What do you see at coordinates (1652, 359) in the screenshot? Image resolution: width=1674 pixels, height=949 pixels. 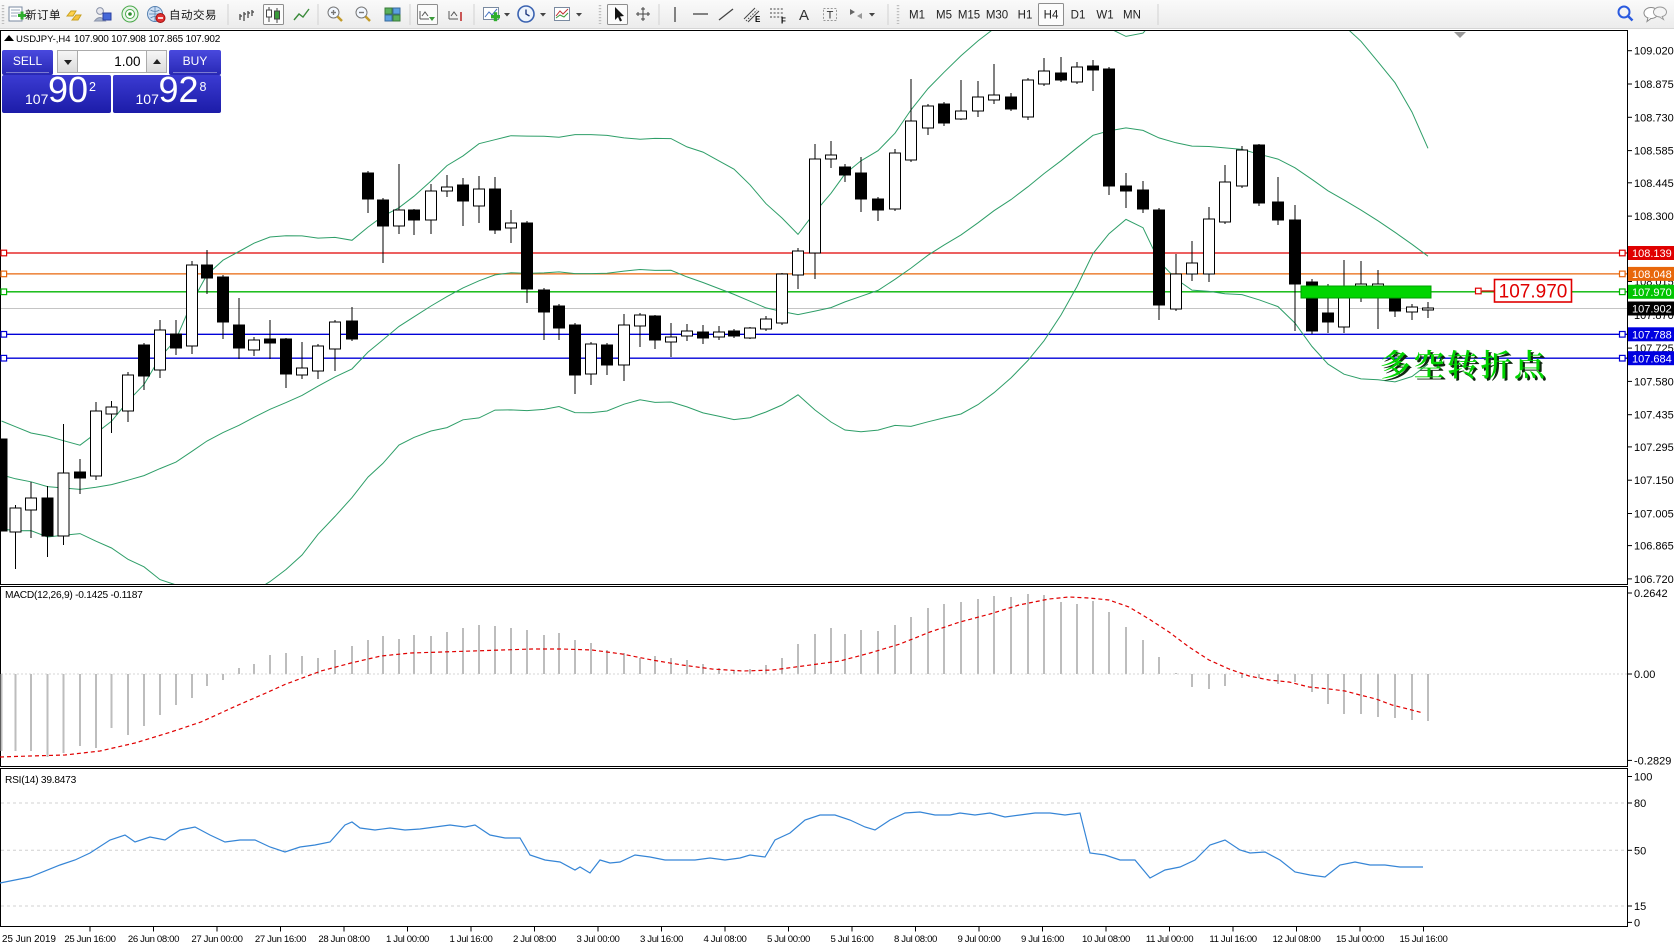 I see `svg-text: 107.684` at bounding box center [1652, 359].